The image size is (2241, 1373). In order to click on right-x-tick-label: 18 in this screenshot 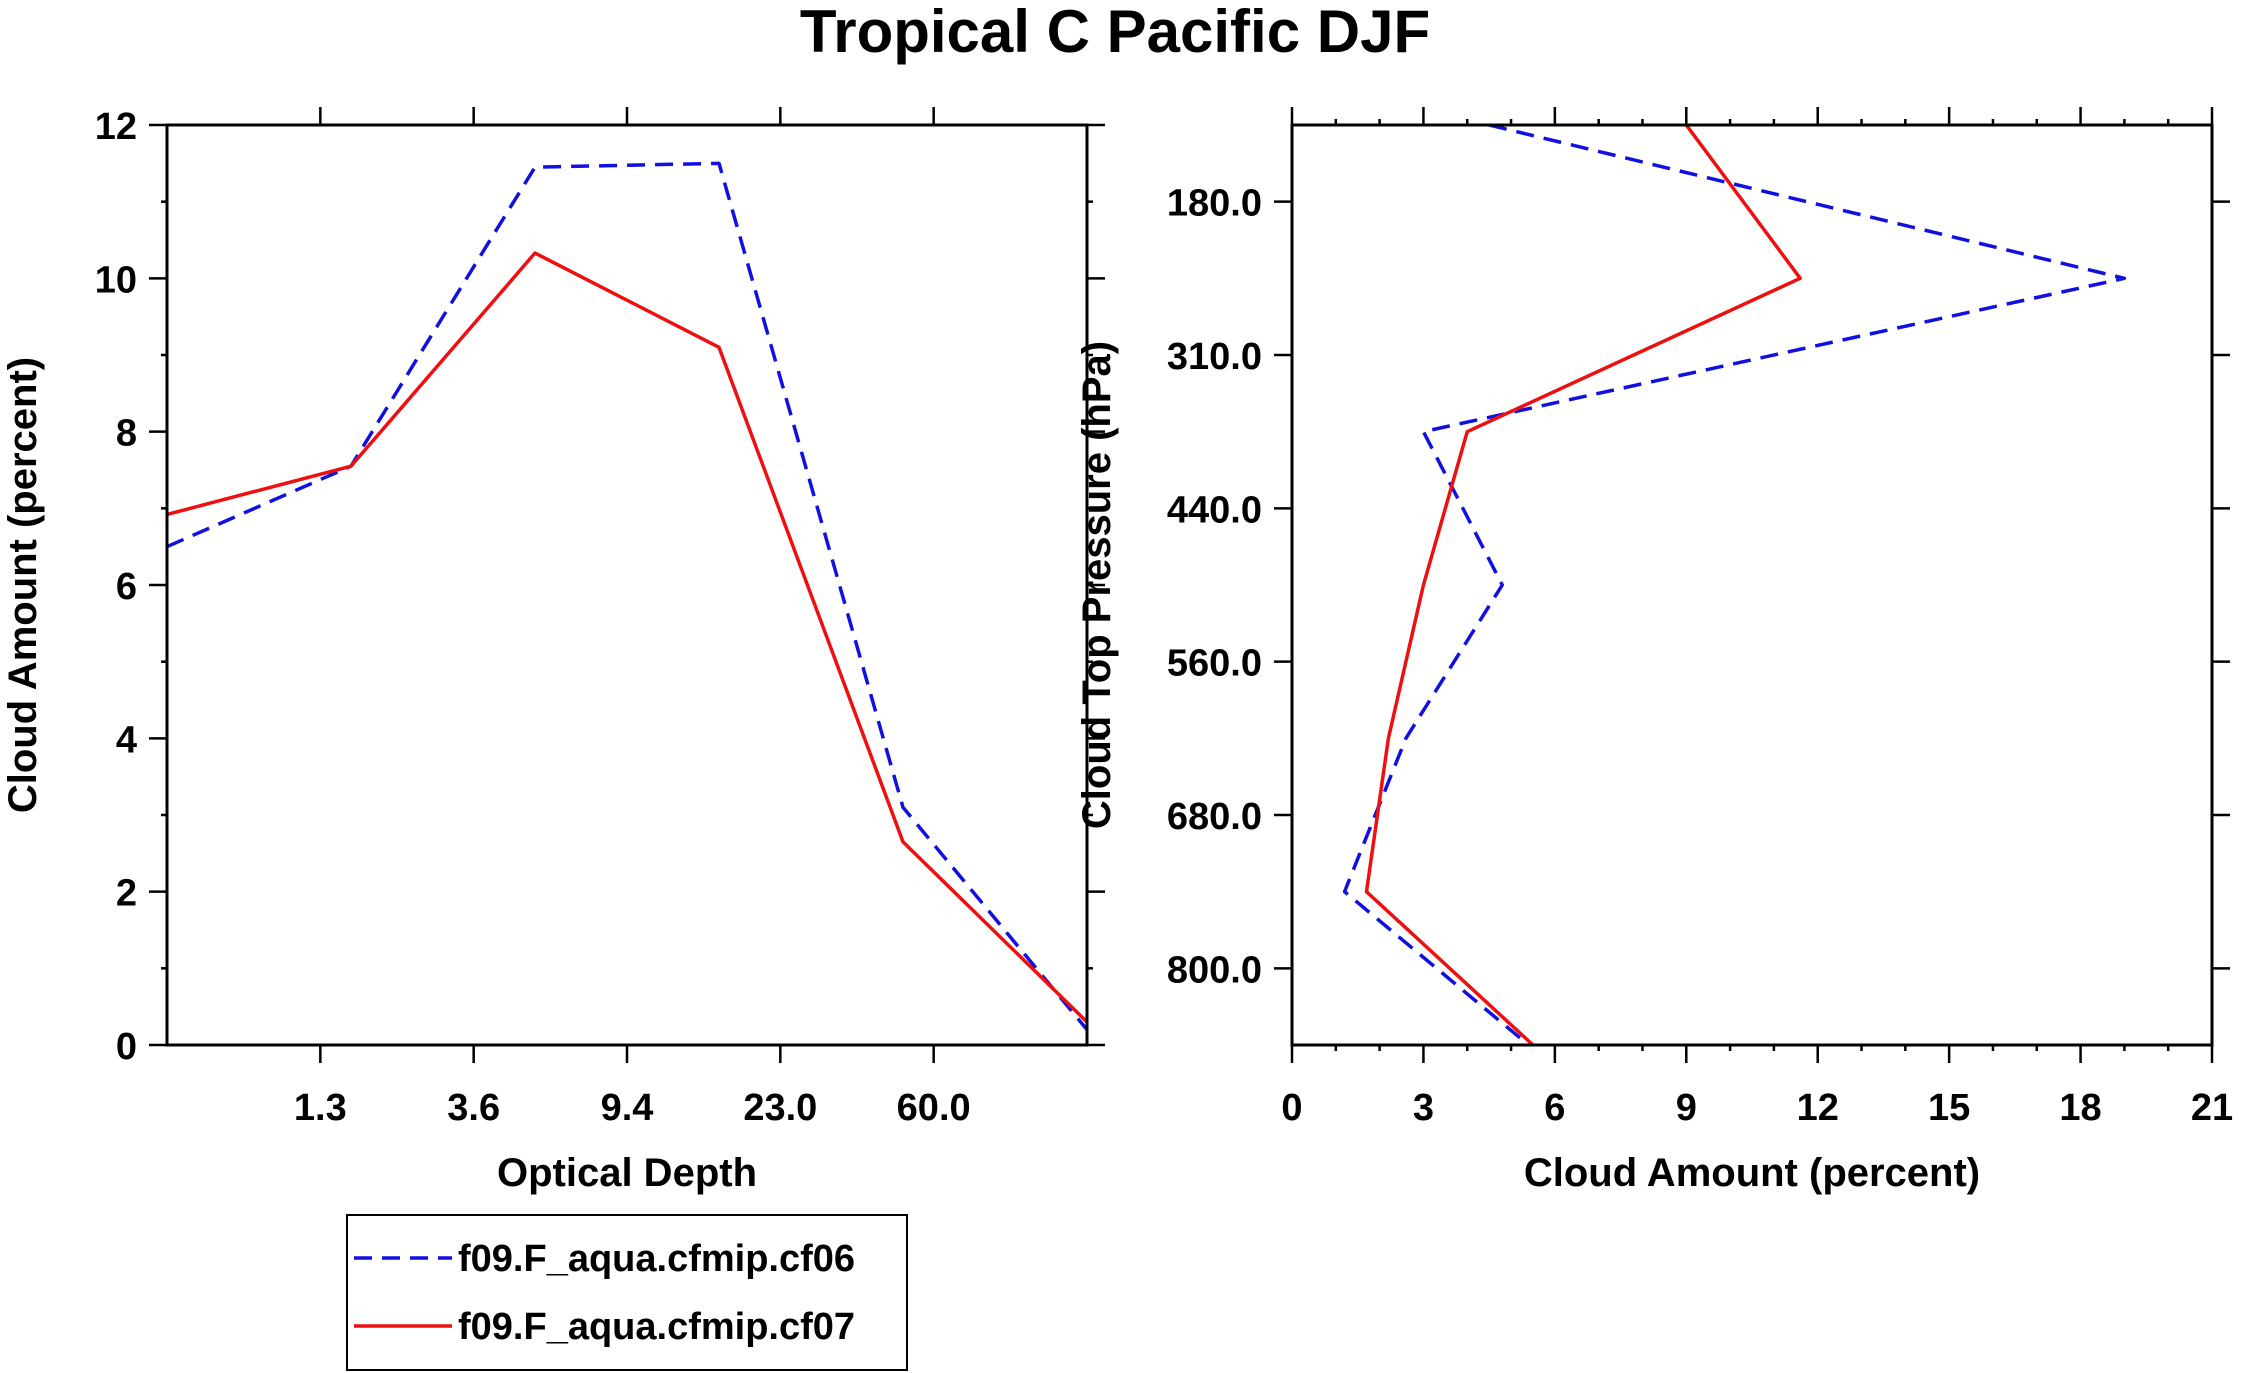, I will do `click(2080, 1108)`.